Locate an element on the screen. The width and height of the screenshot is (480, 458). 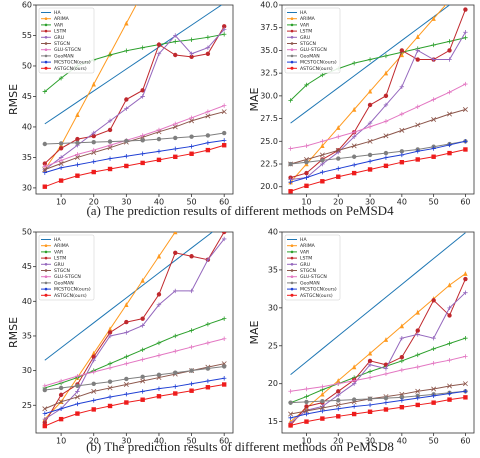
y-tick-label: 60 is located at coordinates (27, 5).